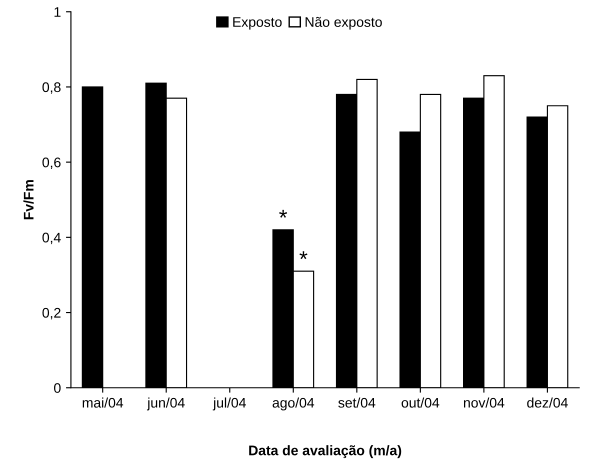 Image resolution: width=591 pixels, height=470 pixels. What do you see at coordinates (421, 402) in the screenshot?
I see `x-tick-label: out/04` at bounding box center [421, 402].